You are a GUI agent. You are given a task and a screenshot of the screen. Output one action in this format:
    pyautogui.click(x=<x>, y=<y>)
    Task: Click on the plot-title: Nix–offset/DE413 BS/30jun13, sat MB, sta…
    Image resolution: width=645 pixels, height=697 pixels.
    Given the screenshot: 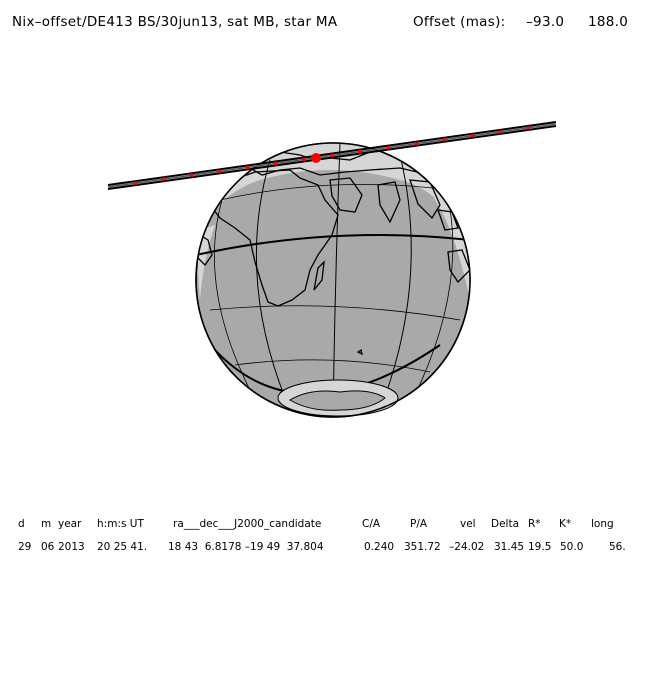 What is the action you would take?
    pyautogui.click(x=175, y=22)
    